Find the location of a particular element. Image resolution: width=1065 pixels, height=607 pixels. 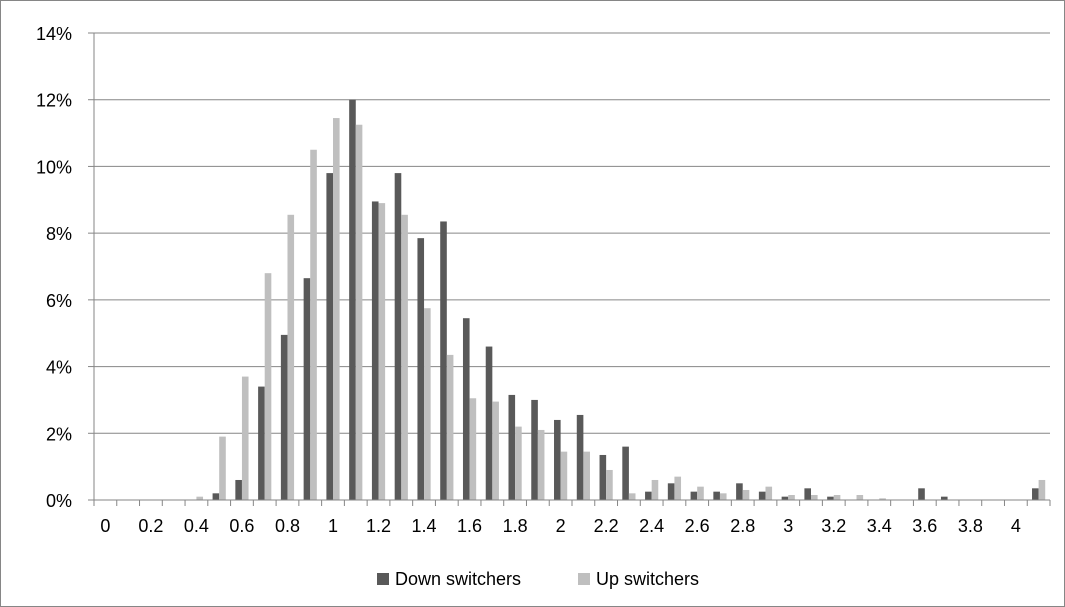

x-tick-label: 1 is located at coordinates (333, 526).